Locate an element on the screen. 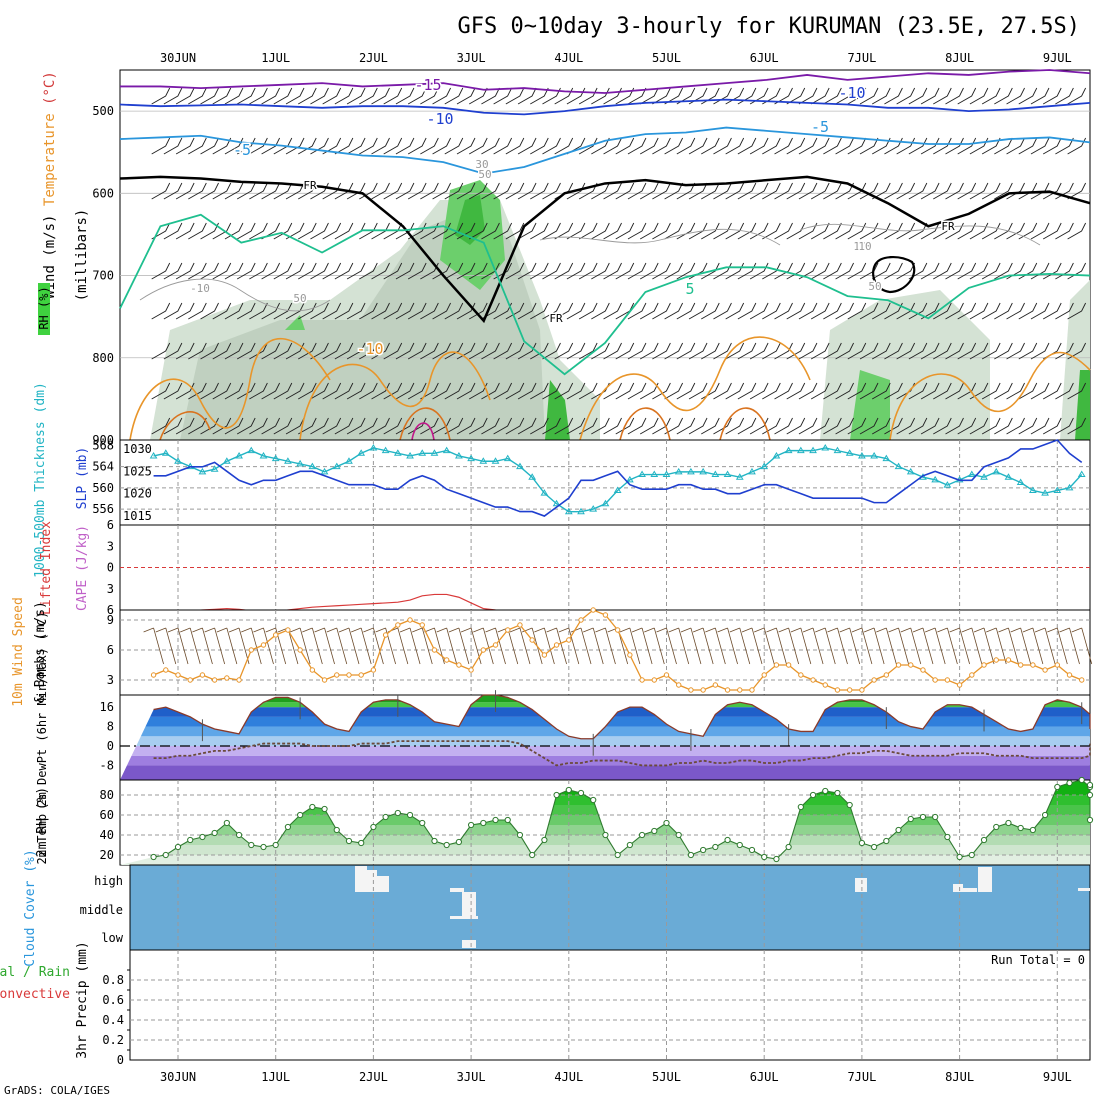 The width and height of the screenshot is (1100, 1100). axis-title: CAPE (J/kg) is located at coordinates (82, 568).